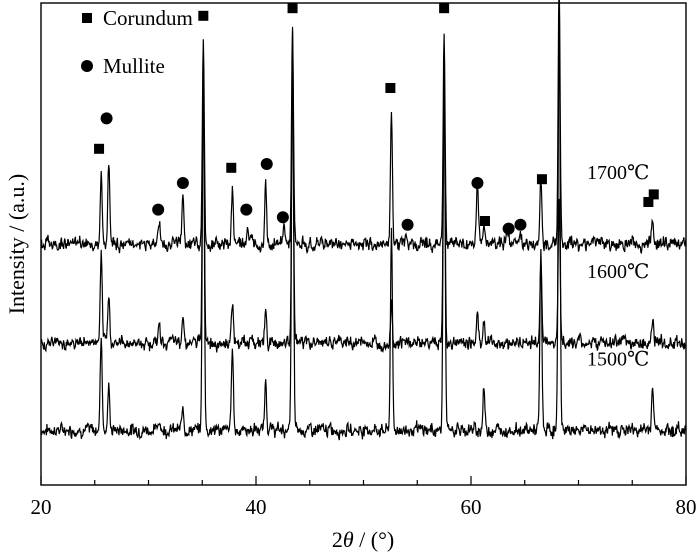 The width and height of the screenshot is (700, 553). I want to click on x-tick-label-60: 60, so click(471, 507).